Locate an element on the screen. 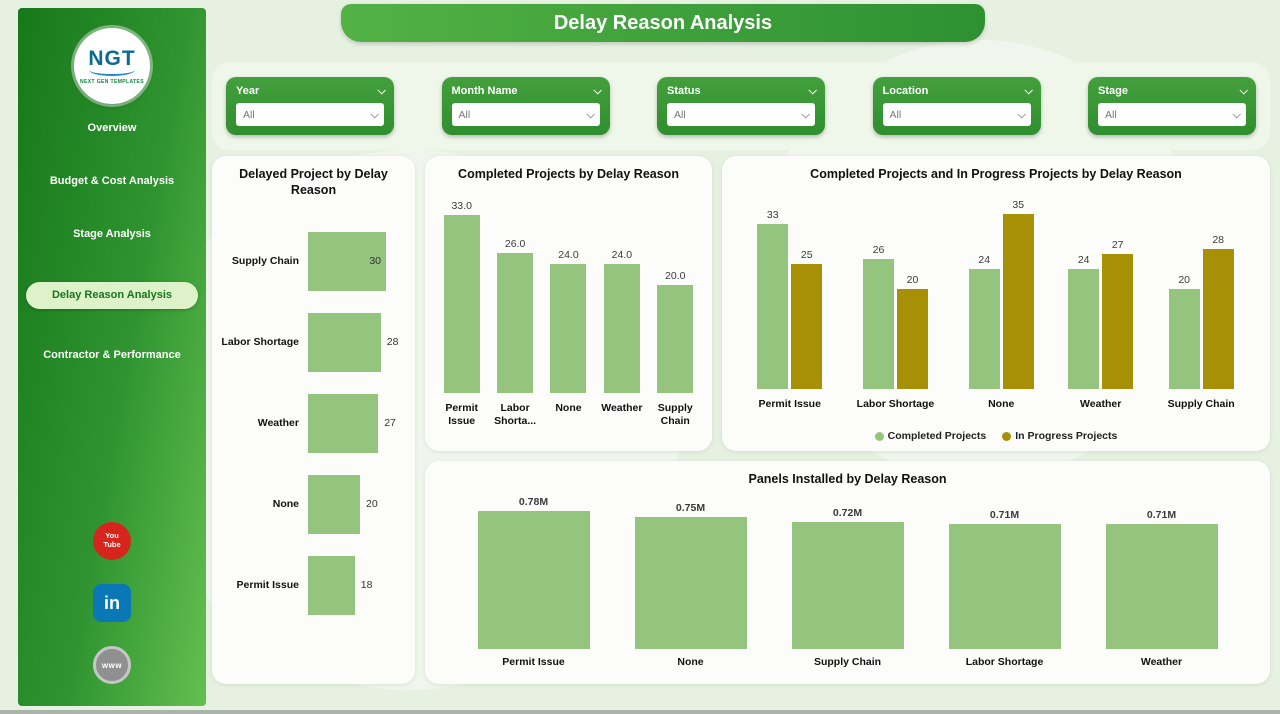 The image size is (1280, 714). filter-status: Status All is located at coordinates (741, 106).